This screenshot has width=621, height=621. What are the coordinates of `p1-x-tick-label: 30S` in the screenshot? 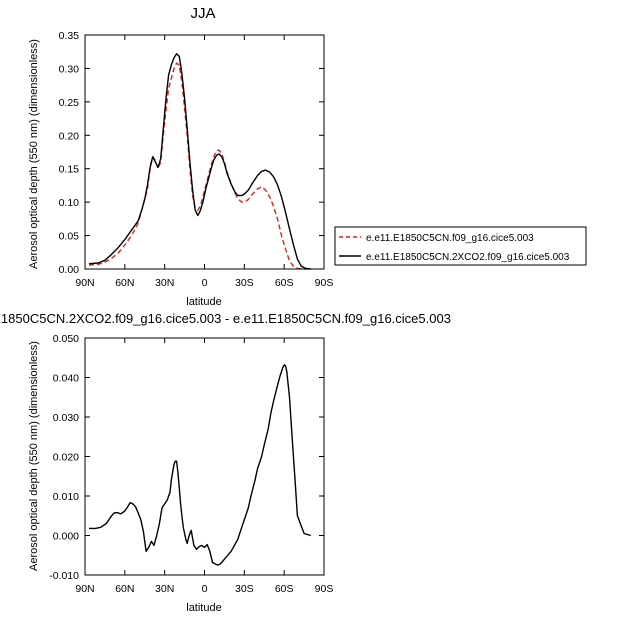 It's located at (244, 589).